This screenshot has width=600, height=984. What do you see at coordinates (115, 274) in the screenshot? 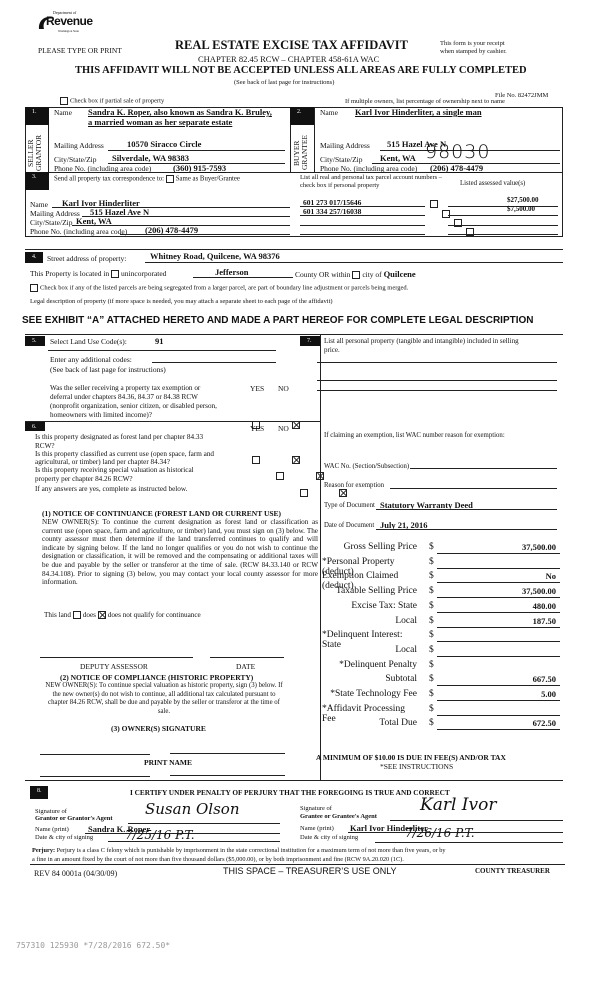
I see `unincorporated-checkbox` at bounding box center [115, 274].